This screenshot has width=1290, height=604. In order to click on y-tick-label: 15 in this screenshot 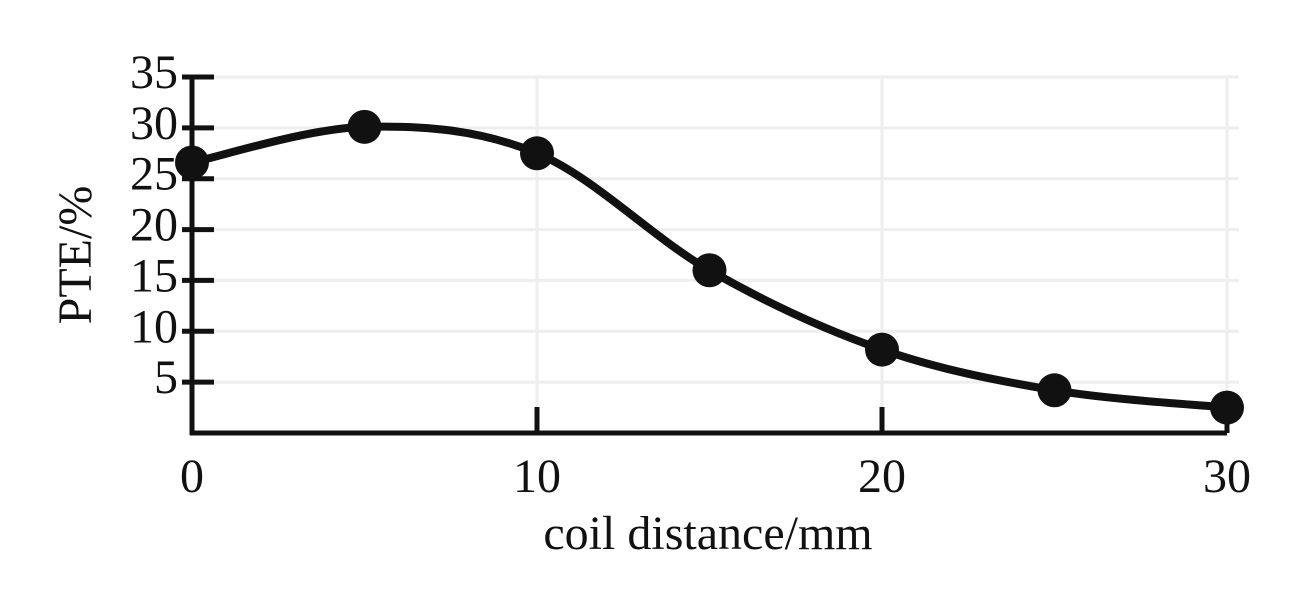, I will do `click(154, 275)`.